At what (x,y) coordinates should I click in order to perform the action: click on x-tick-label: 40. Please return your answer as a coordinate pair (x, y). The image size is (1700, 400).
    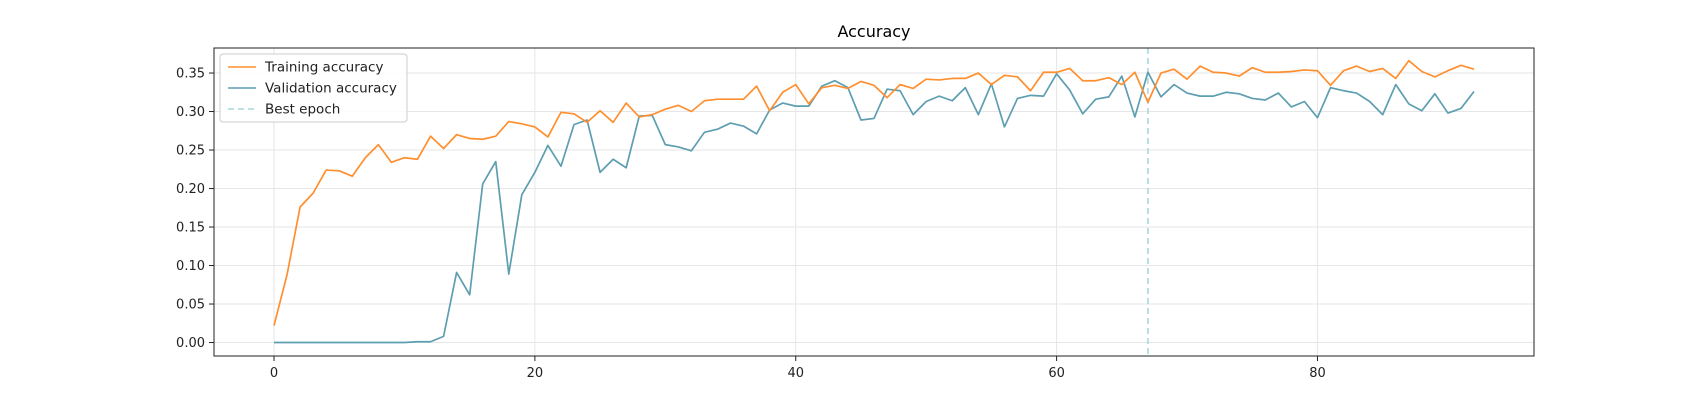
    Looking at the image, I should click on (795, 373).